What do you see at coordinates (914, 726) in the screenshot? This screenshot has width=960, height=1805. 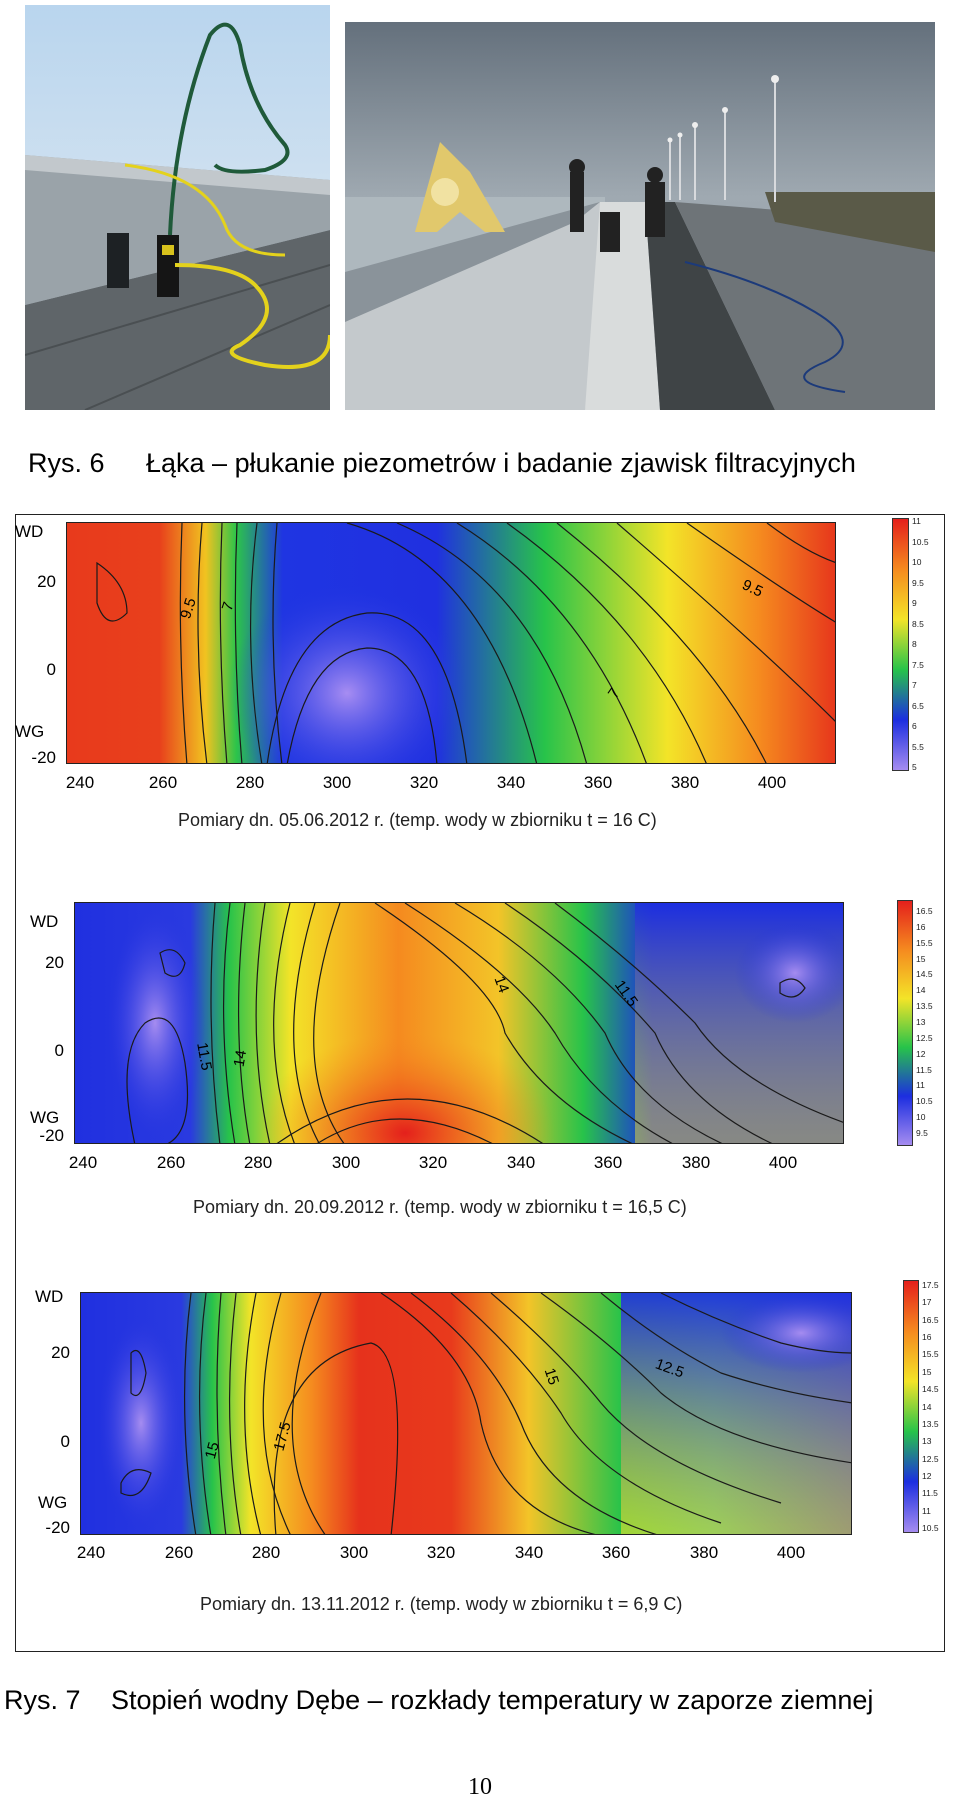 I see `colorbar-tick-label: 6` at bounding box center [914, 726].